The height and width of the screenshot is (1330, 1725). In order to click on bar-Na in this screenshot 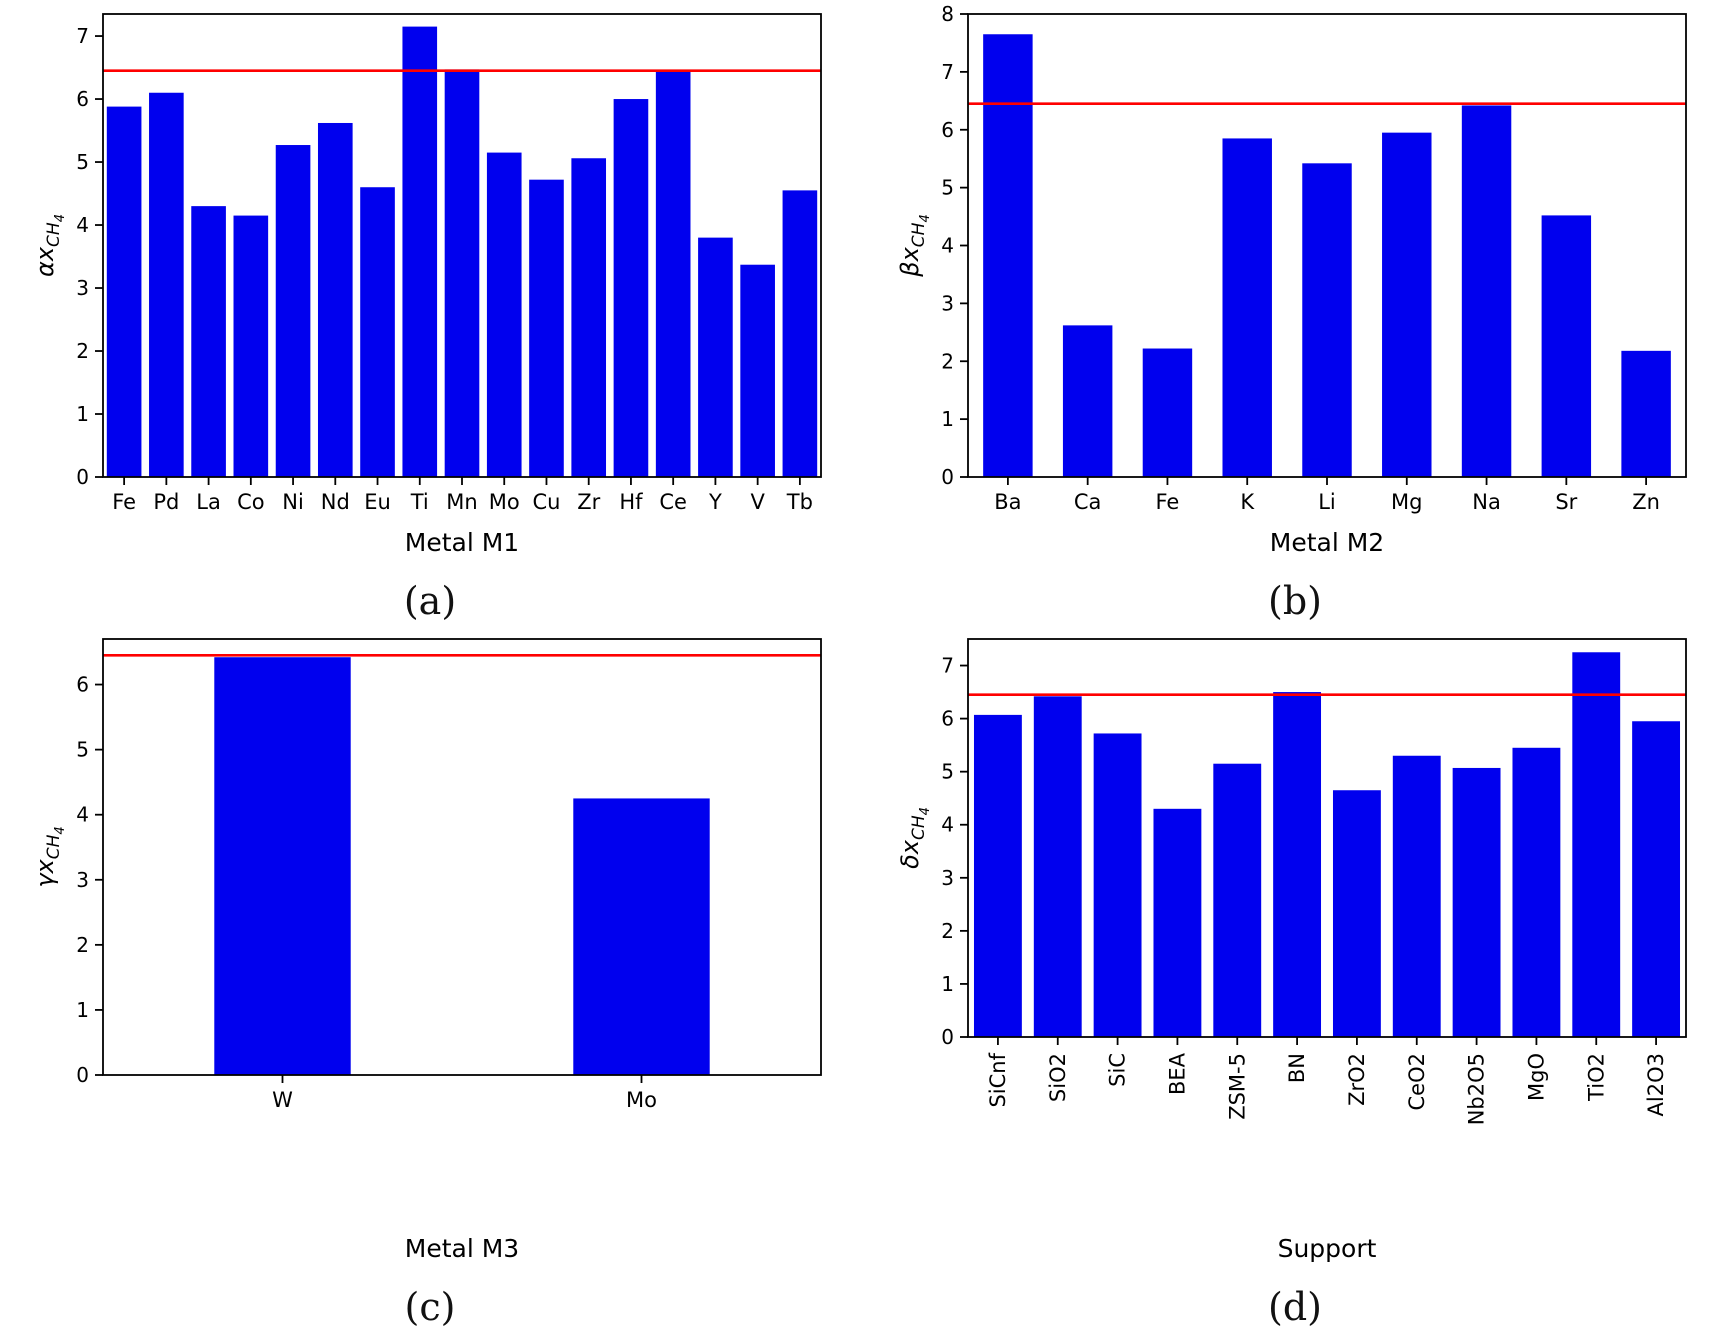, I will do `click(1486, 291)`.